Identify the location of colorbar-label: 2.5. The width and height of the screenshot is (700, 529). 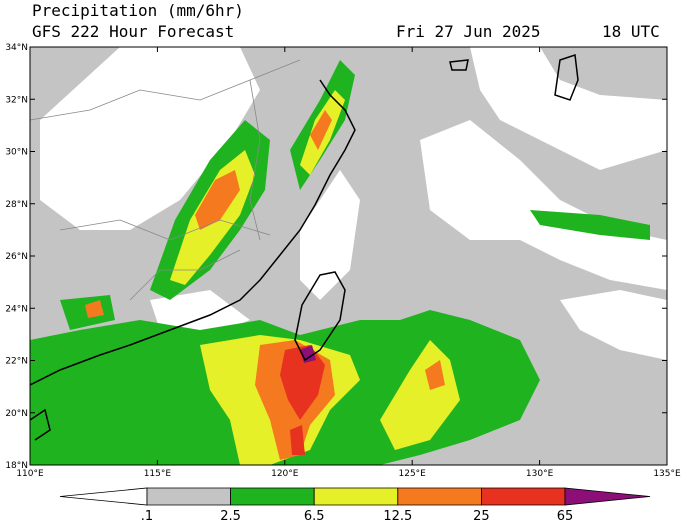
(230, 516).